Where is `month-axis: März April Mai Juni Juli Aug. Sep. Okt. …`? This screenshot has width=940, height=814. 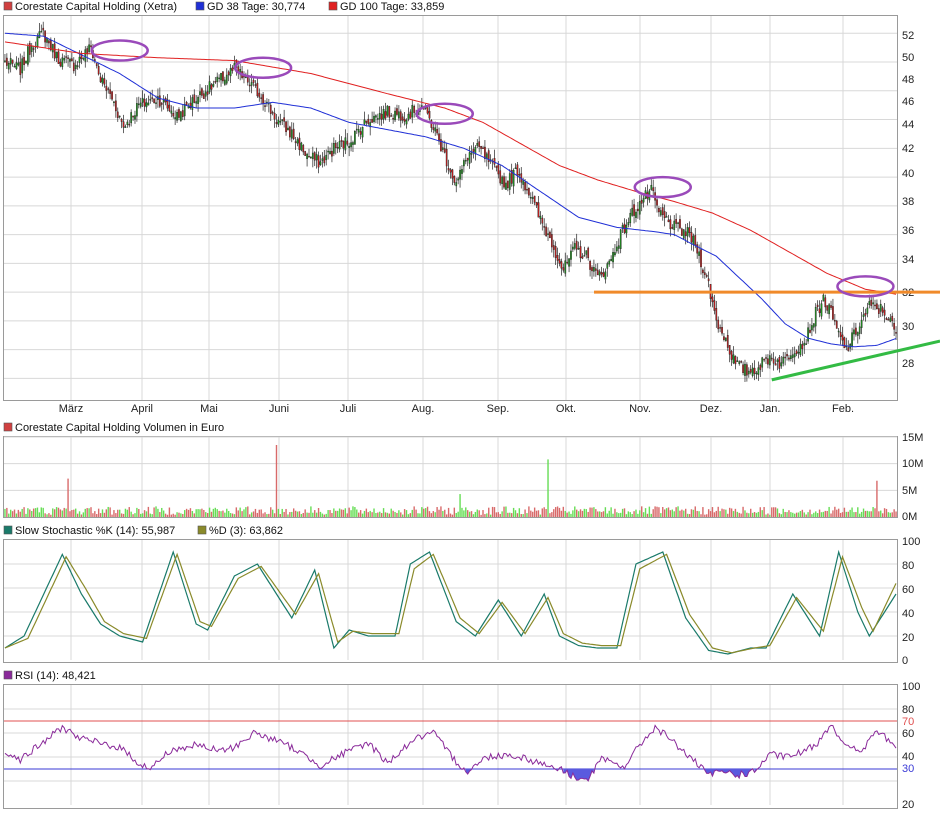 month-axis: März April Mai Juni Juli Aug. Sep. Okt. … is located at coordinates (456, 409).